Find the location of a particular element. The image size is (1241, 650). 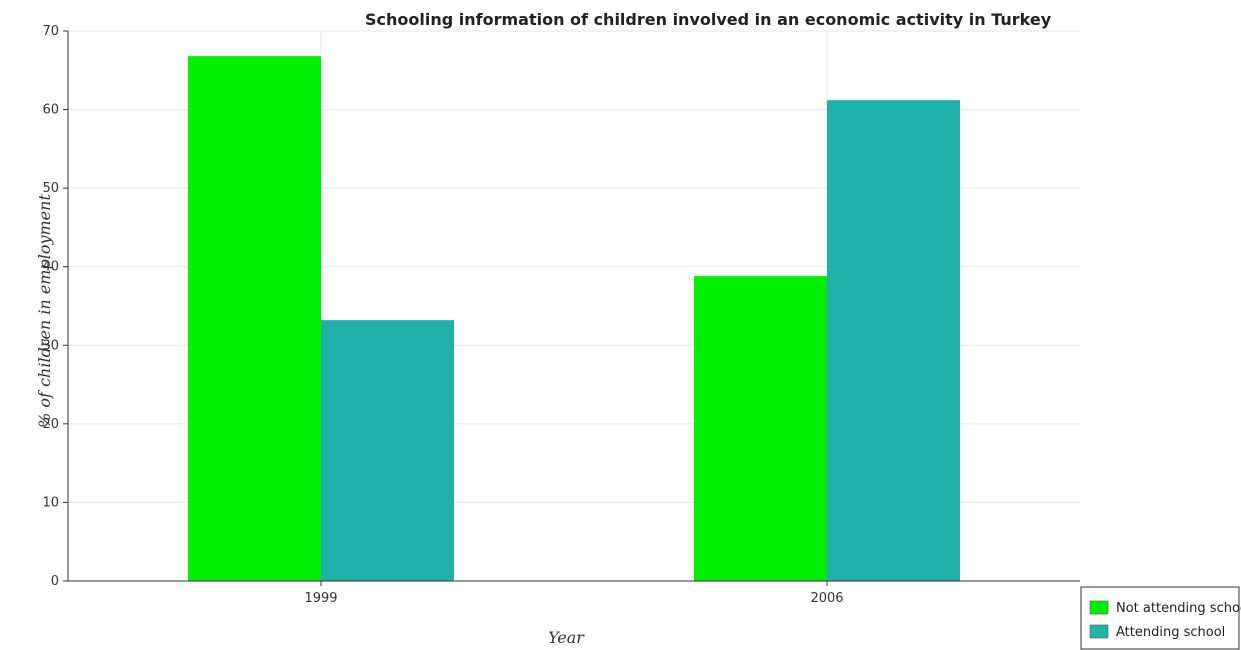

legend: Not attending school Attending school is located at coordinates (1160, 618).